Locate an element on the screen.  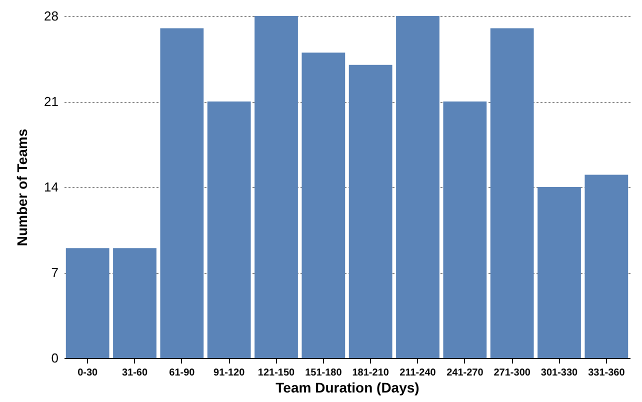
x-tick-label: 121-150 is located at coordinates (277, 373).